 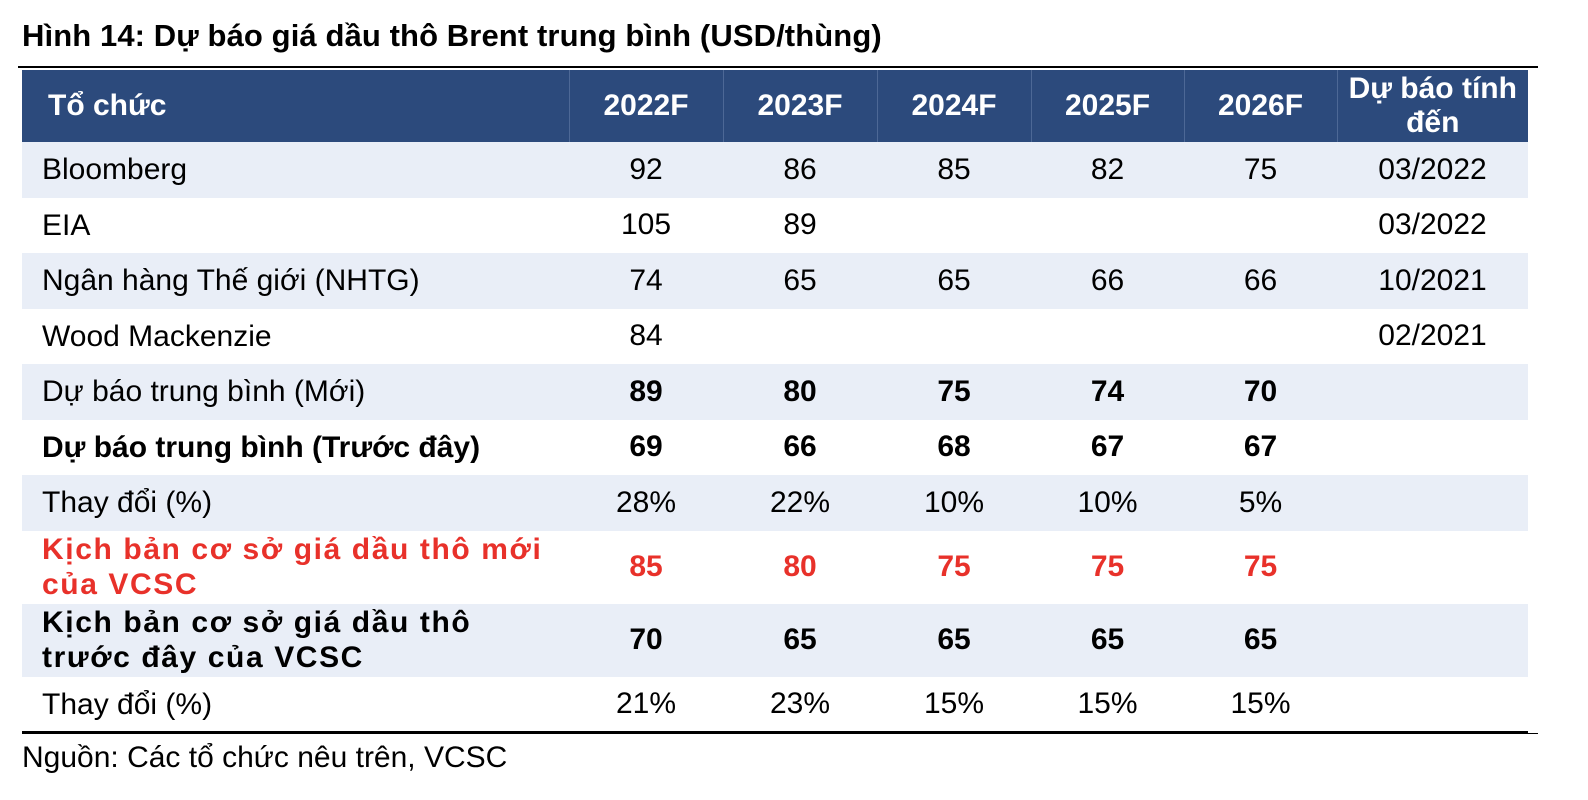 What do you see at coordinates (954, 502) in the screenshot?
I see `value-cell-2024: 10%` at bounding box center [954, 502].